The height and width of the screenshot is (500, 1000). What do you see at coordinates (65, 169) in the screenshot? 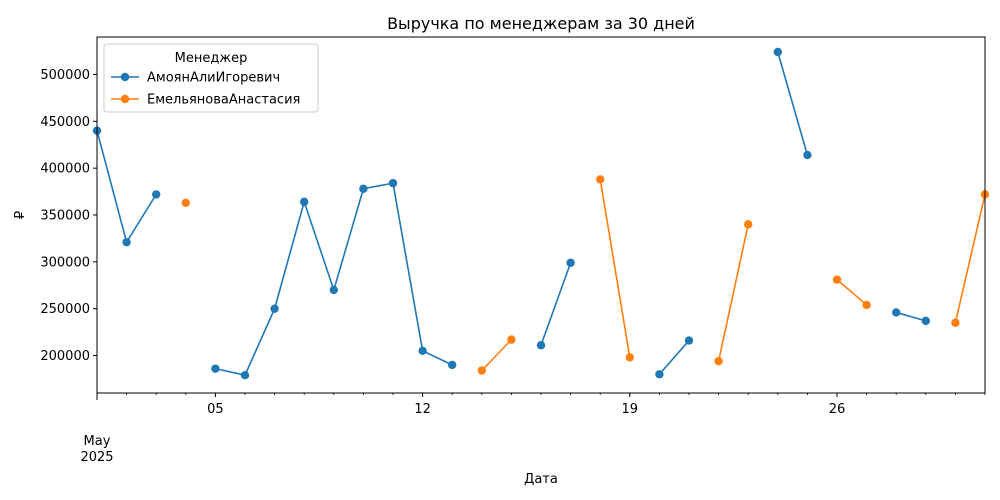
I see `y-tick-label: 400000` at bounding box center [65, 169].